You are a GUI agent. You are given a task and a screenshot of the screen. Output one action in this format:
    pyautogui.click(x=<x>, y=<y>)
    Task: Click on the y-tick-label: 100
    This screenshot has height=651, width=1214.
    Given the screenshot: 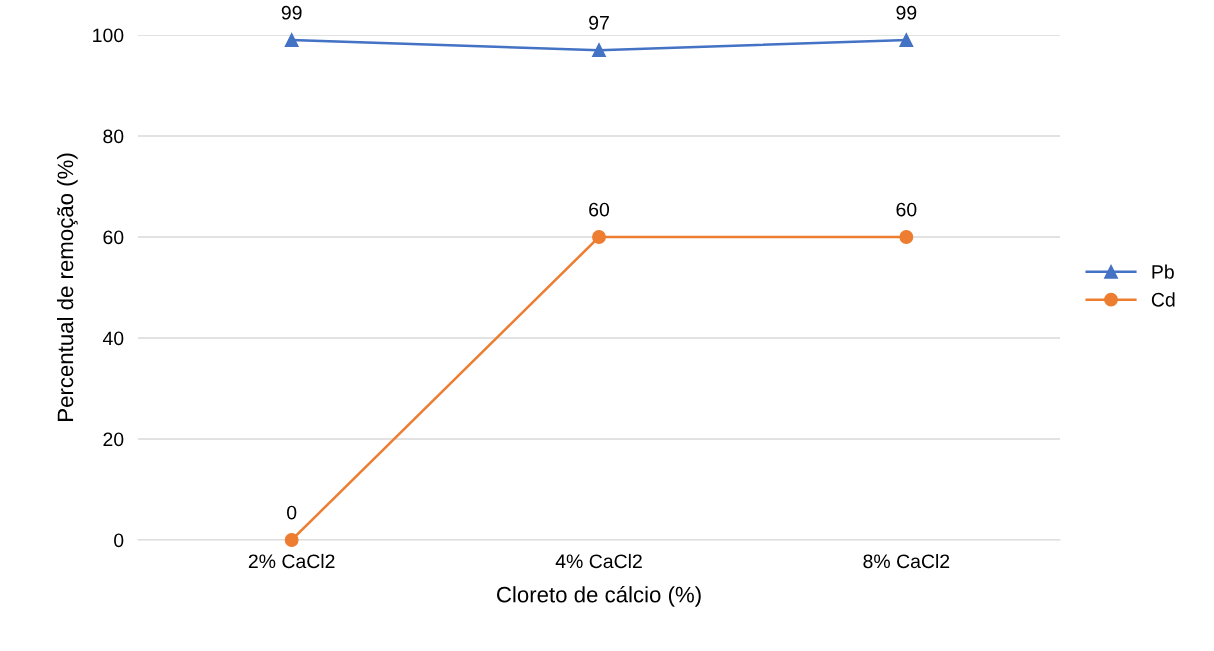 What is the action you would take?
    pyautogui.click(x=108, y=35)
    